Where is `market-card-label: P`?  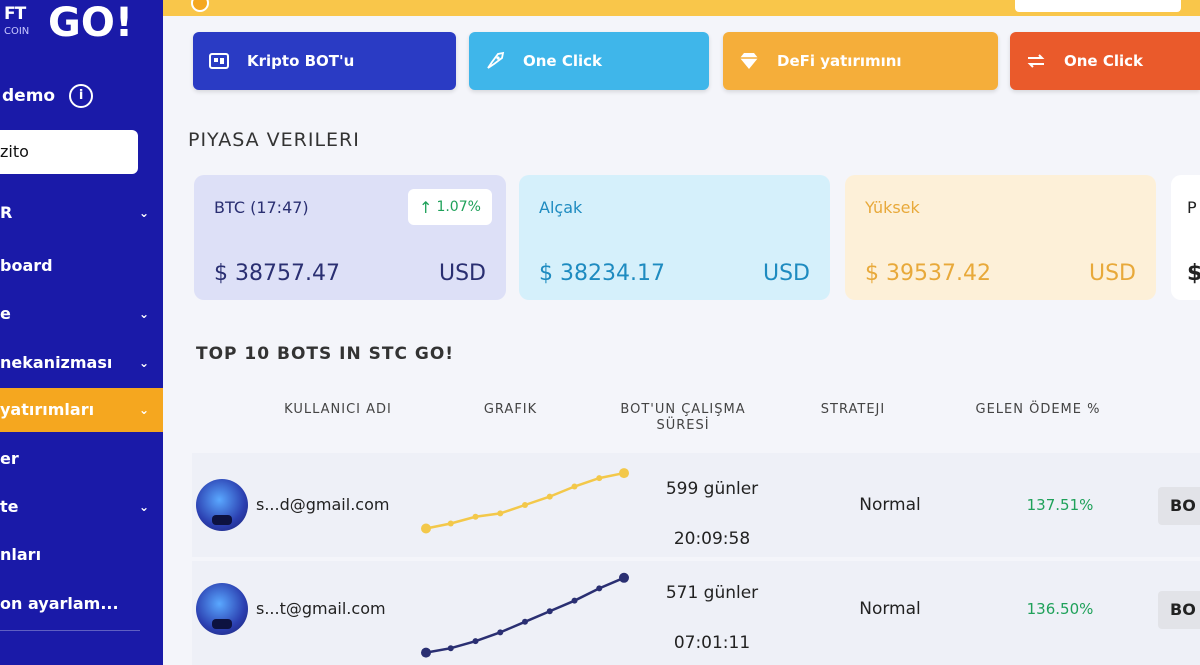 market-card-label: P is located at coordinates (1192, 207).